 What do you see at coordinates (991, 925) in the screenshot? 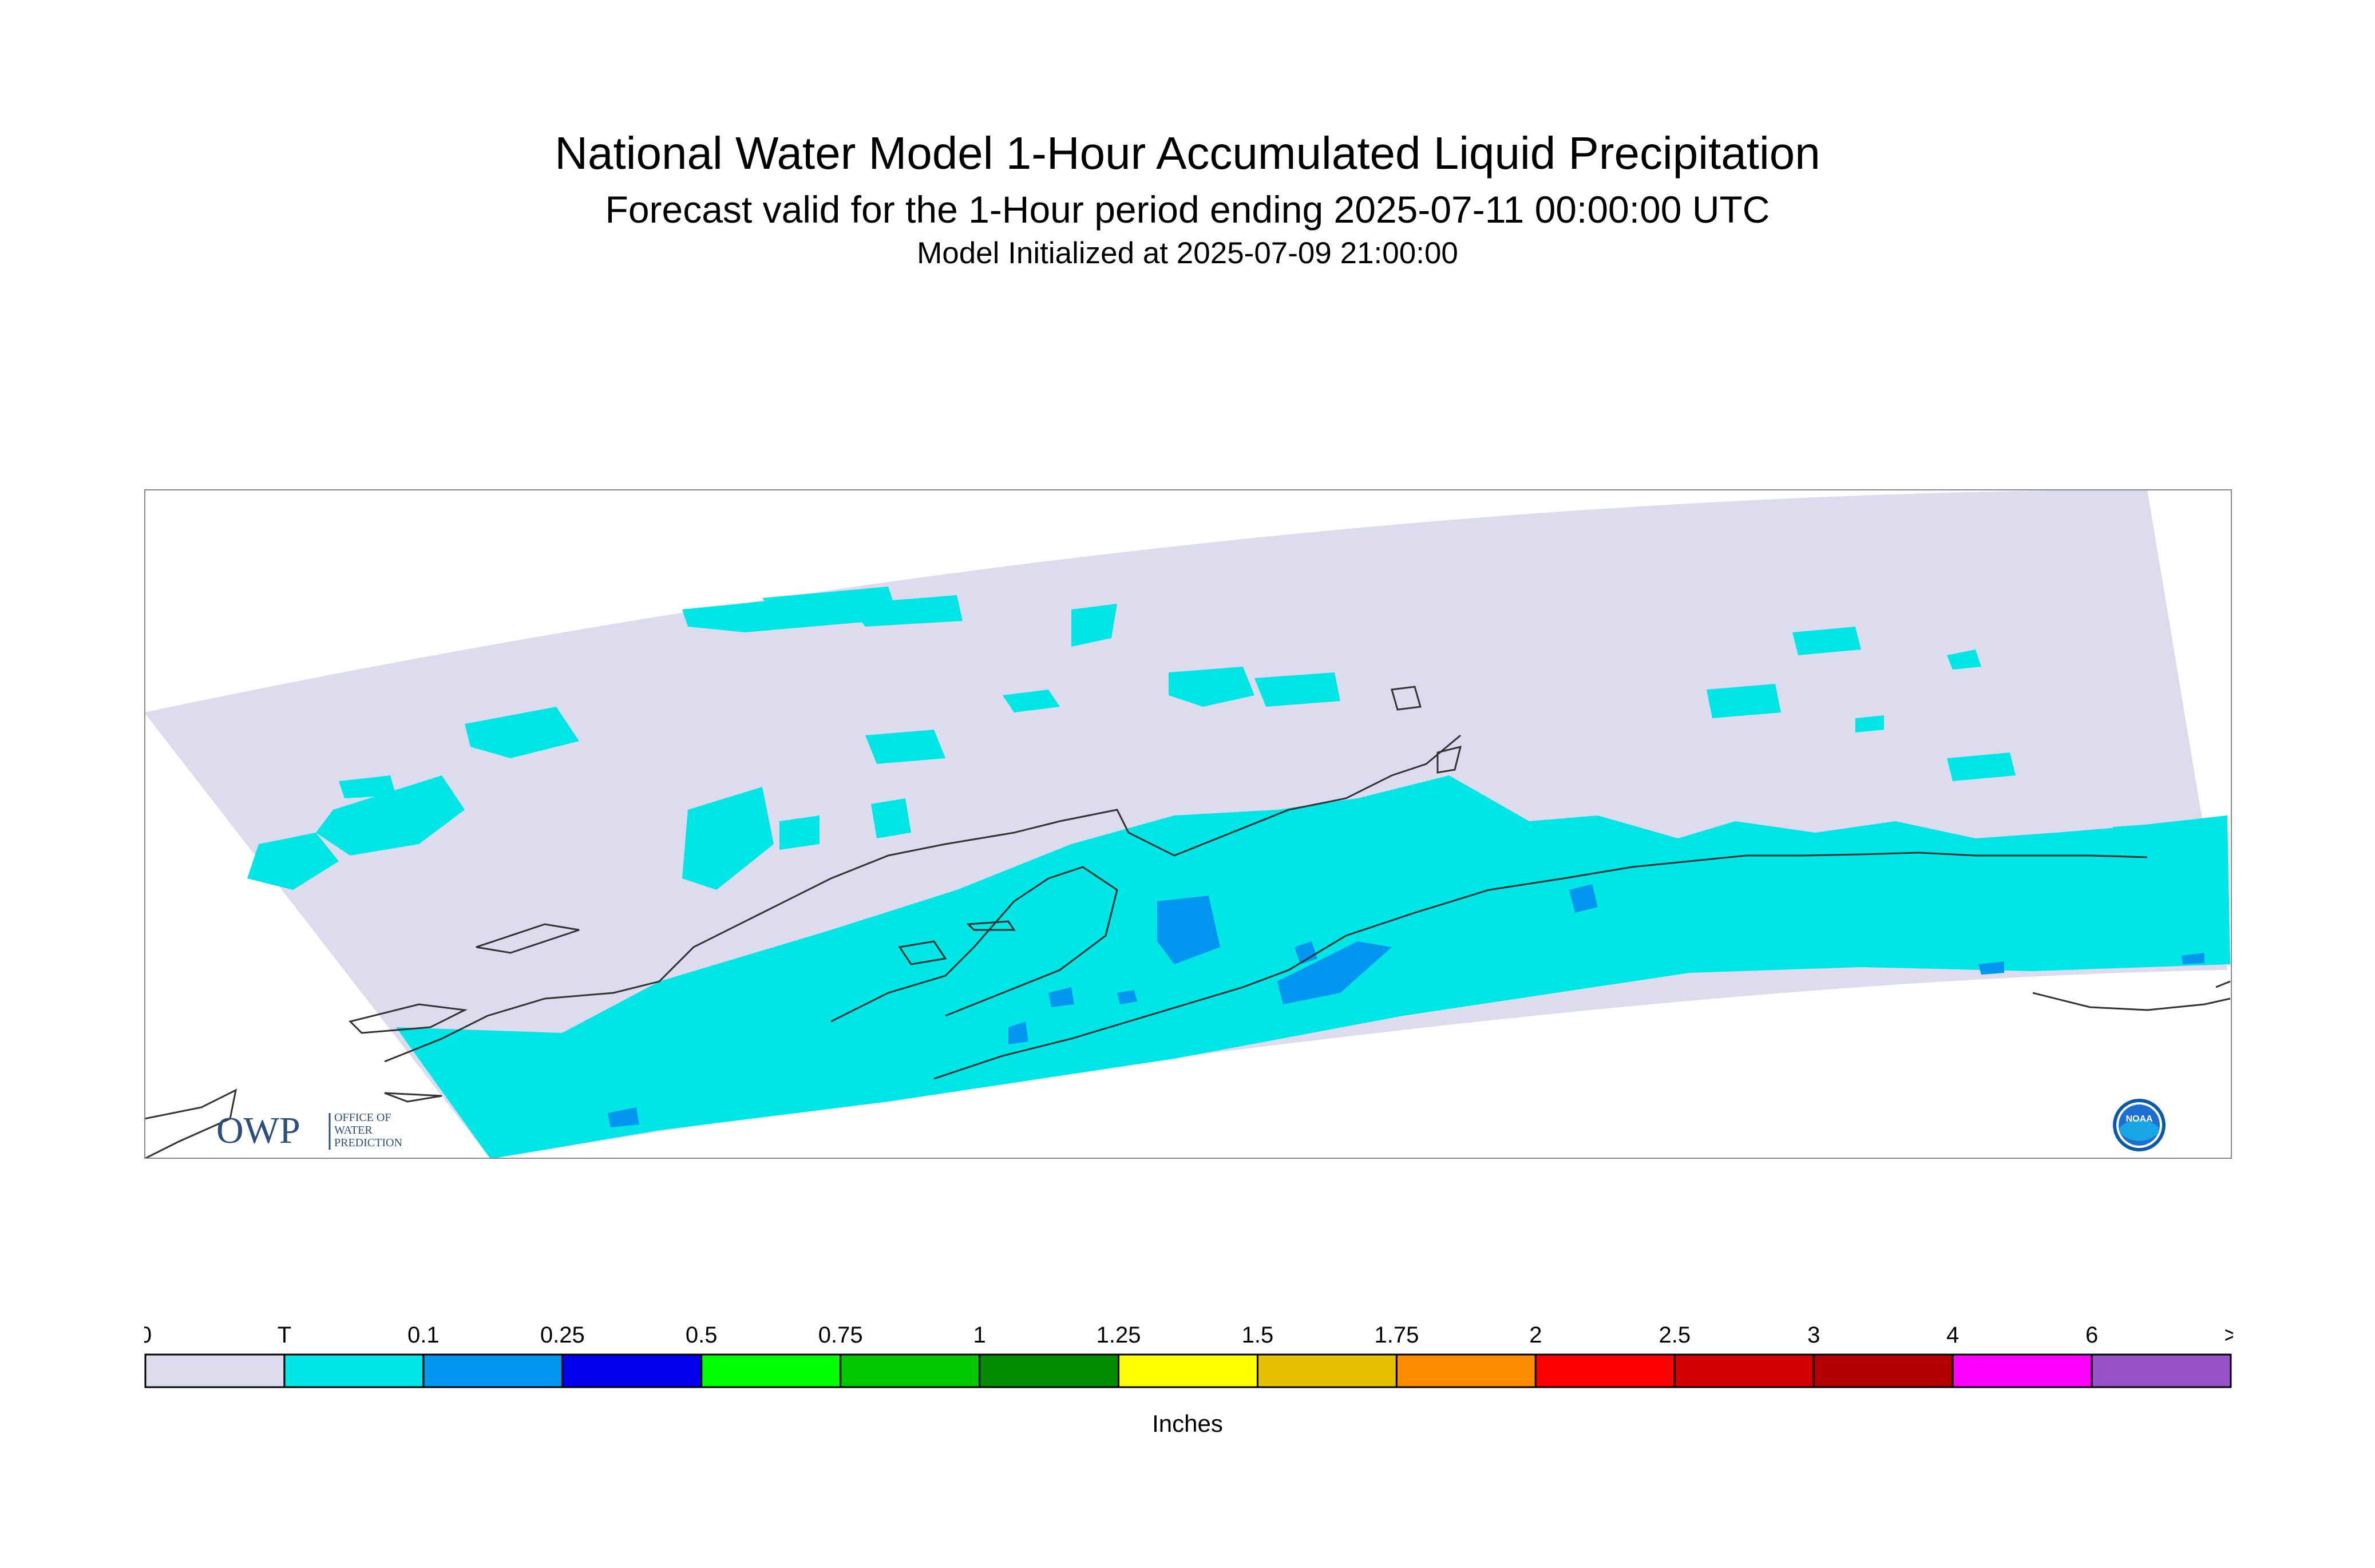
I see `coastline-lake` at bounding box center [991, 925].